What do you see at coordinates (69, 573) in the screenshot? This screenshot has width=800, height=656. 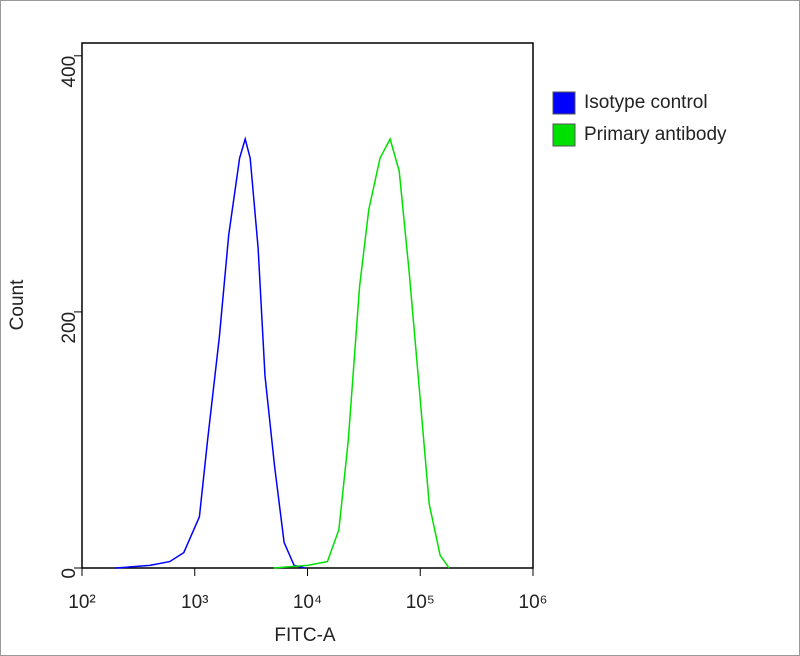 I see `y-tick-label: 0` at bounding box center [69, 573].